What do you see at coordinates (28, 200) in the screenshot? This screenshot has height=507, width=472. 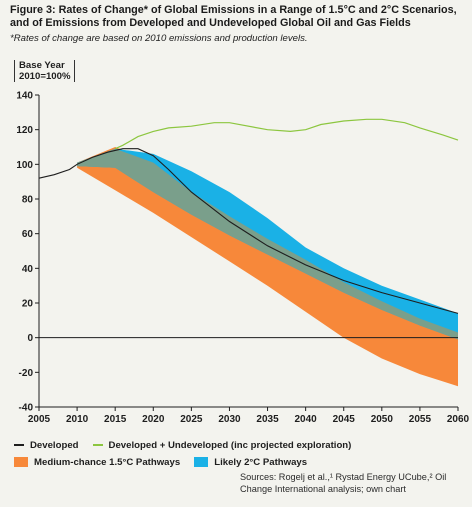 I see `y-tick-label: 80` at bounding box center [28, 200].